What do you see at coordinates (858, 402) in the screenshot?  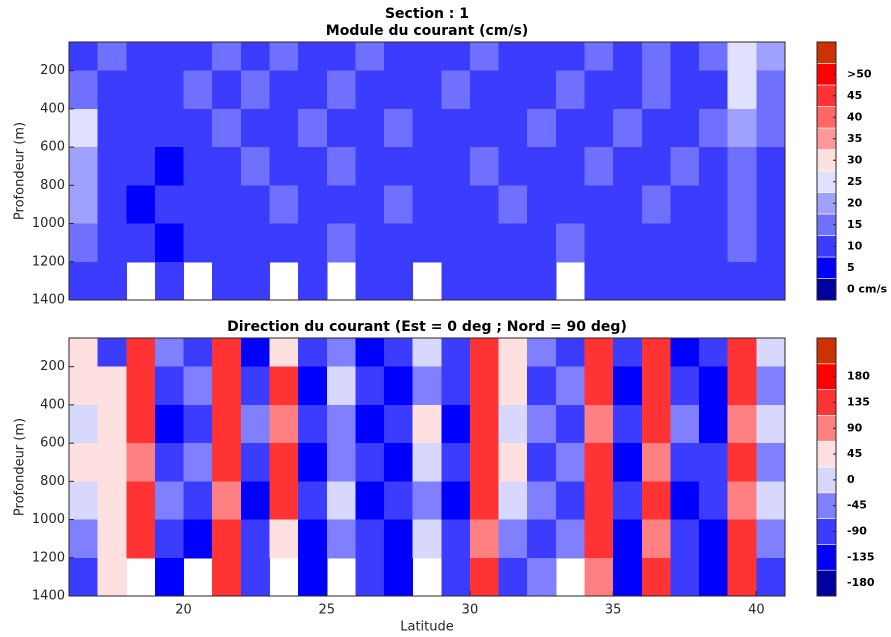 I see `colorbar-tick-label: 135` at bounding box center [858, 402].